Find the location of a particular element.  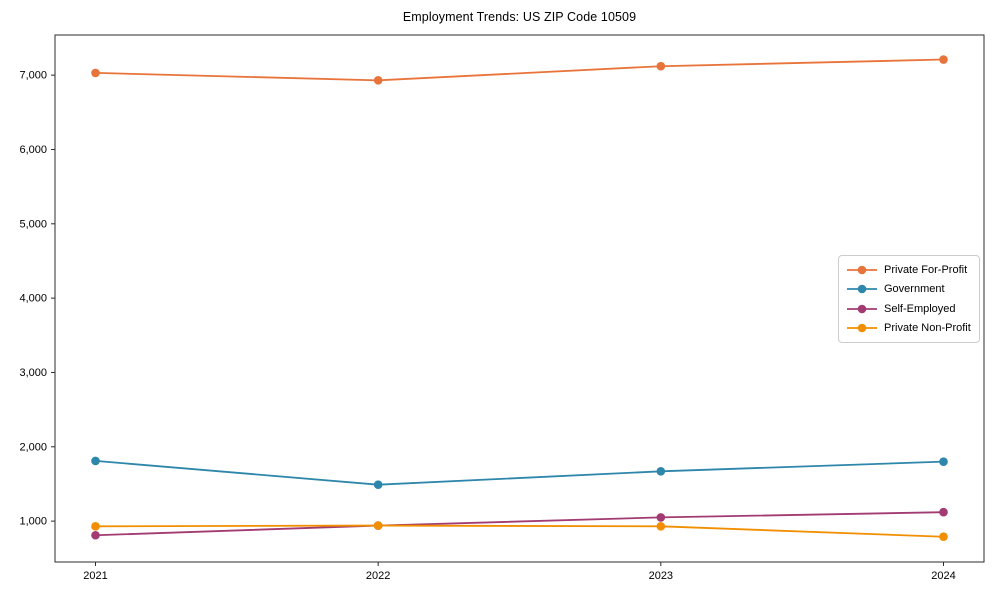

y-axis-tick-label: 4,000 is located at coordinates (33, 299).